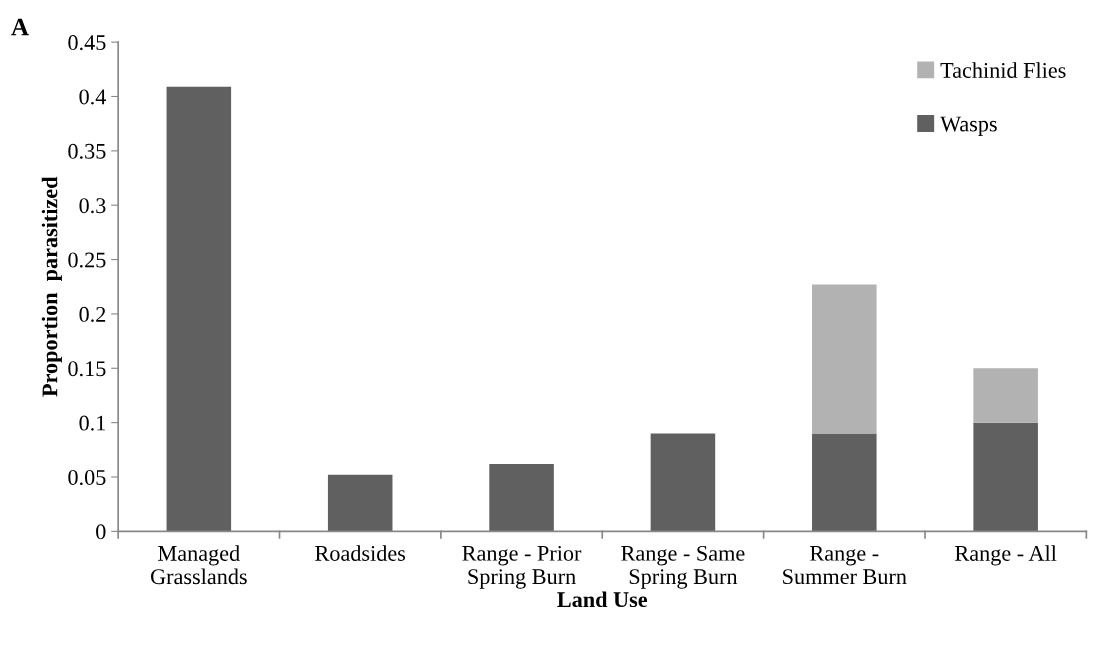  What do you see at coordinates (683, 567) in the screenshot?
I see `x-tick-label: Range - Same Spring Burn` at bounding box center [683, 567].